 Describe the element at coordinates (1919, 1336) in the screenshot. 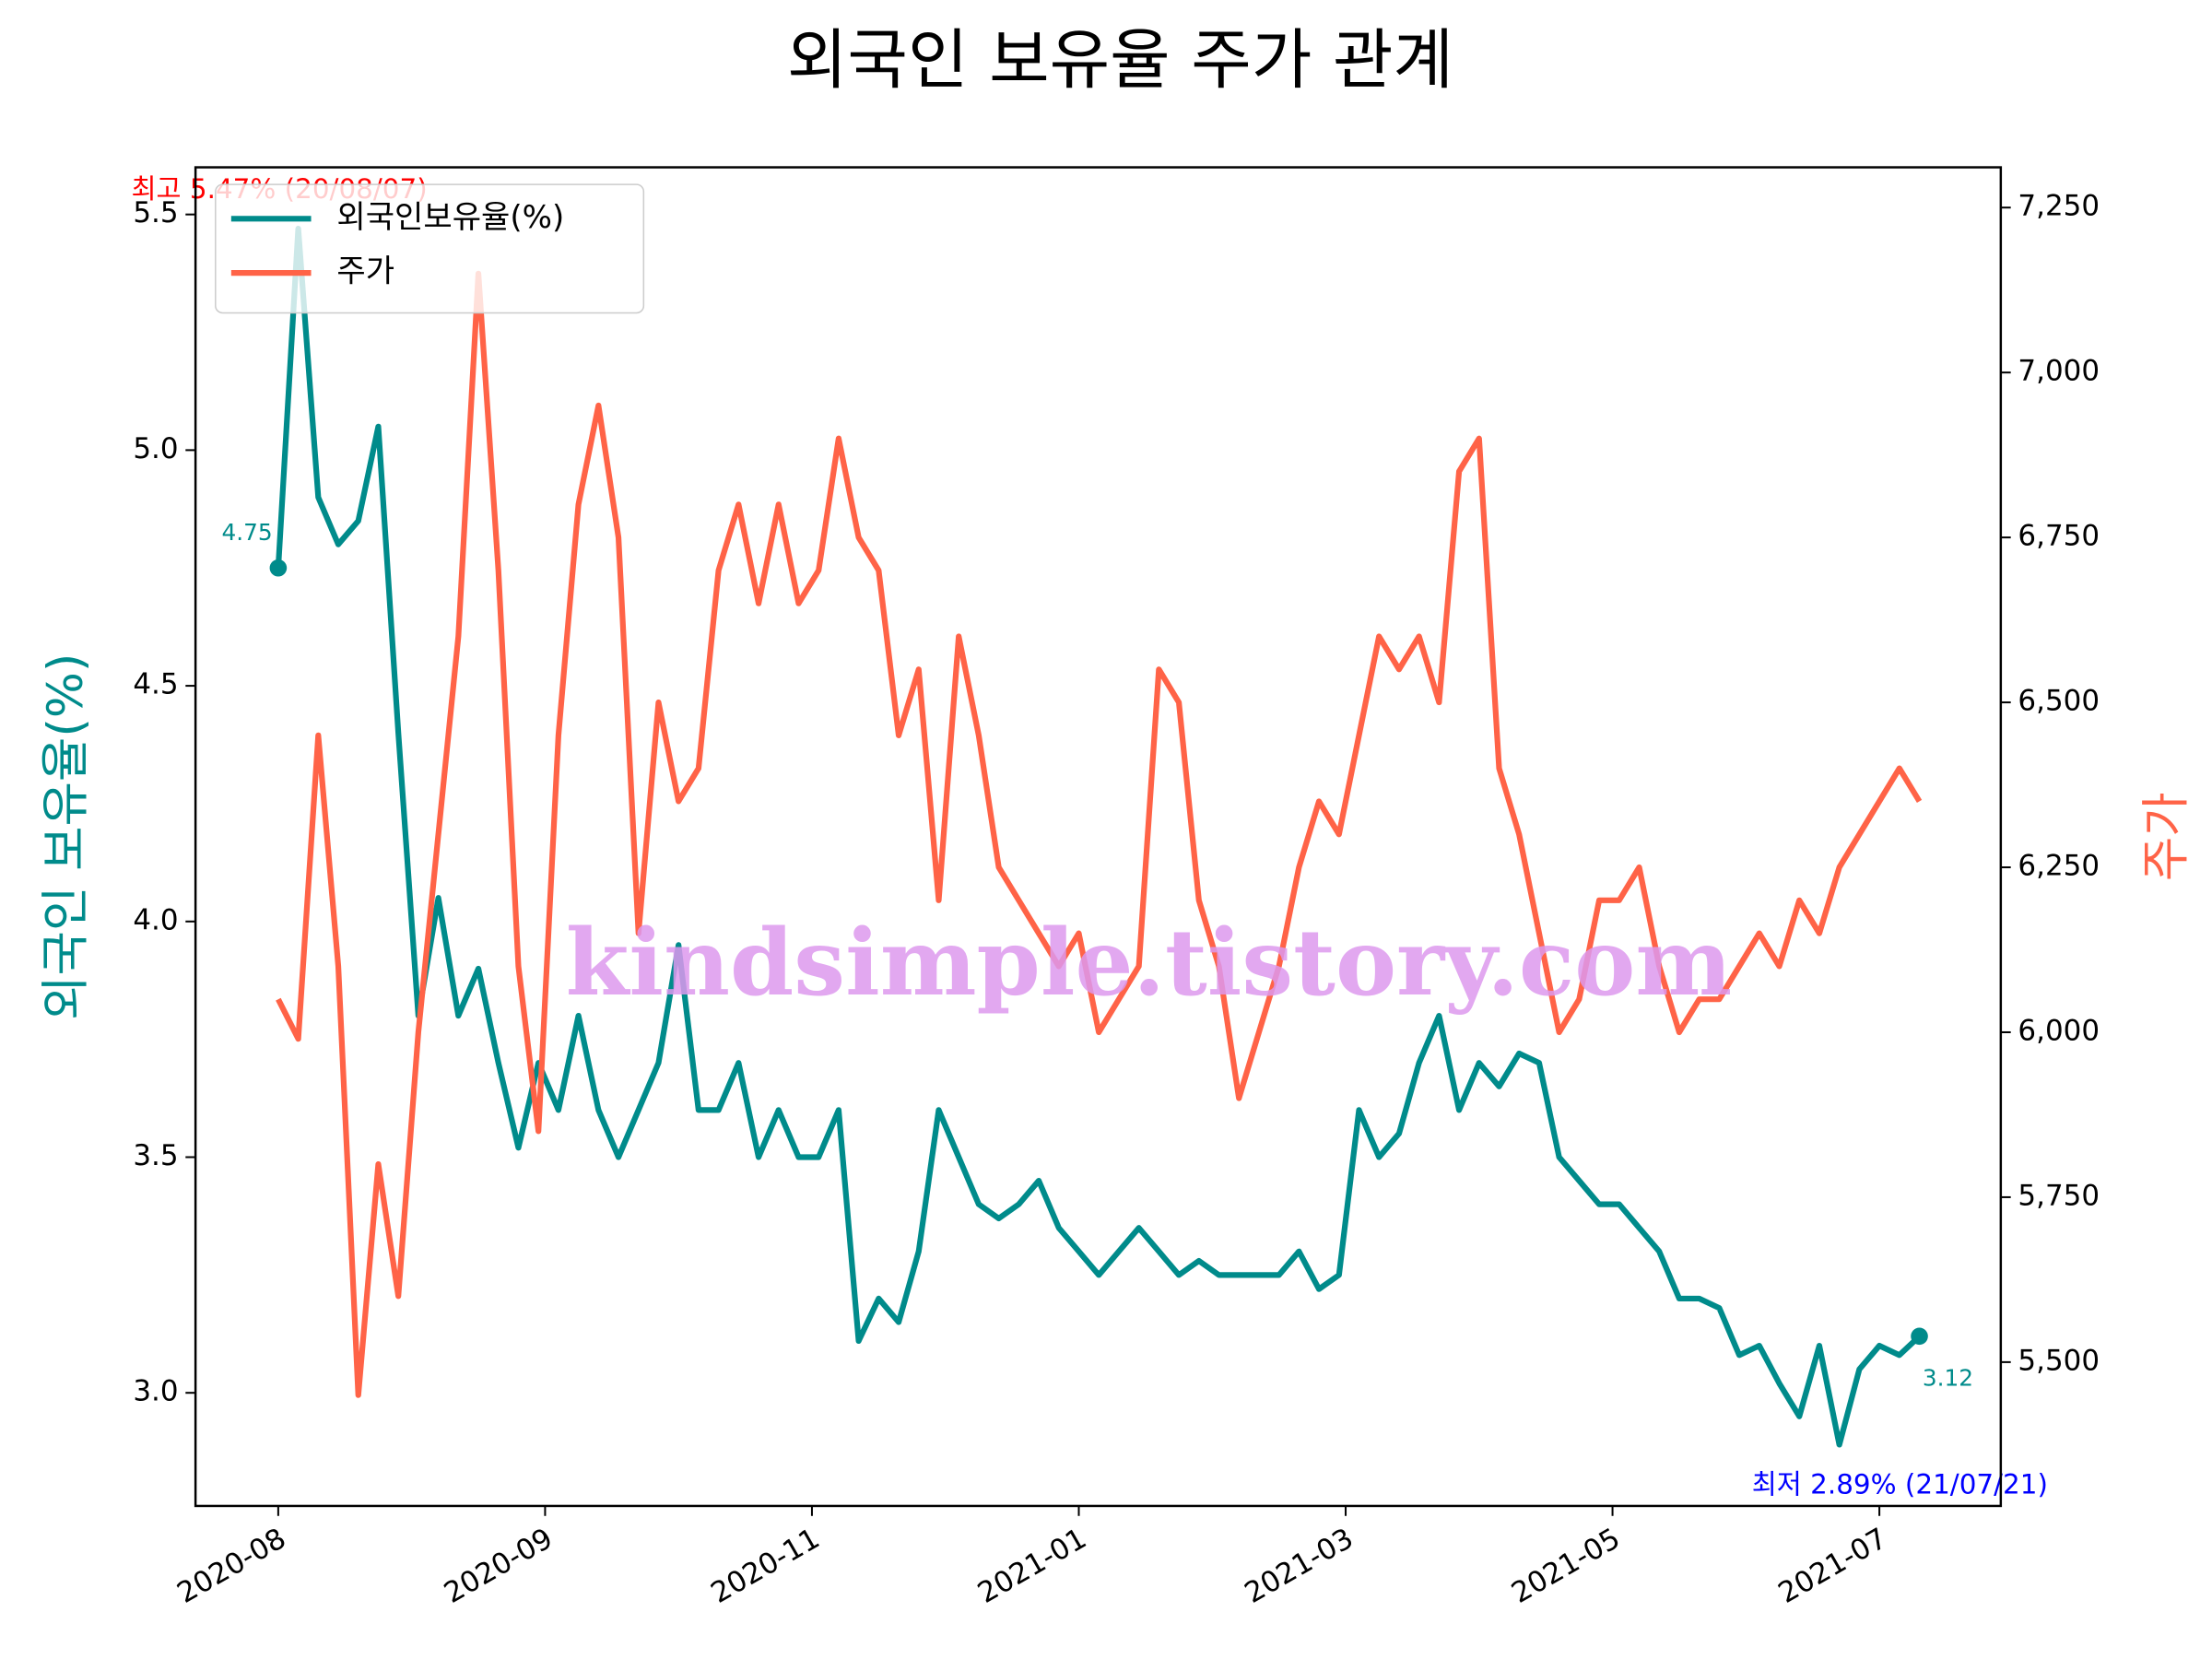

I see `end-point` at that location.